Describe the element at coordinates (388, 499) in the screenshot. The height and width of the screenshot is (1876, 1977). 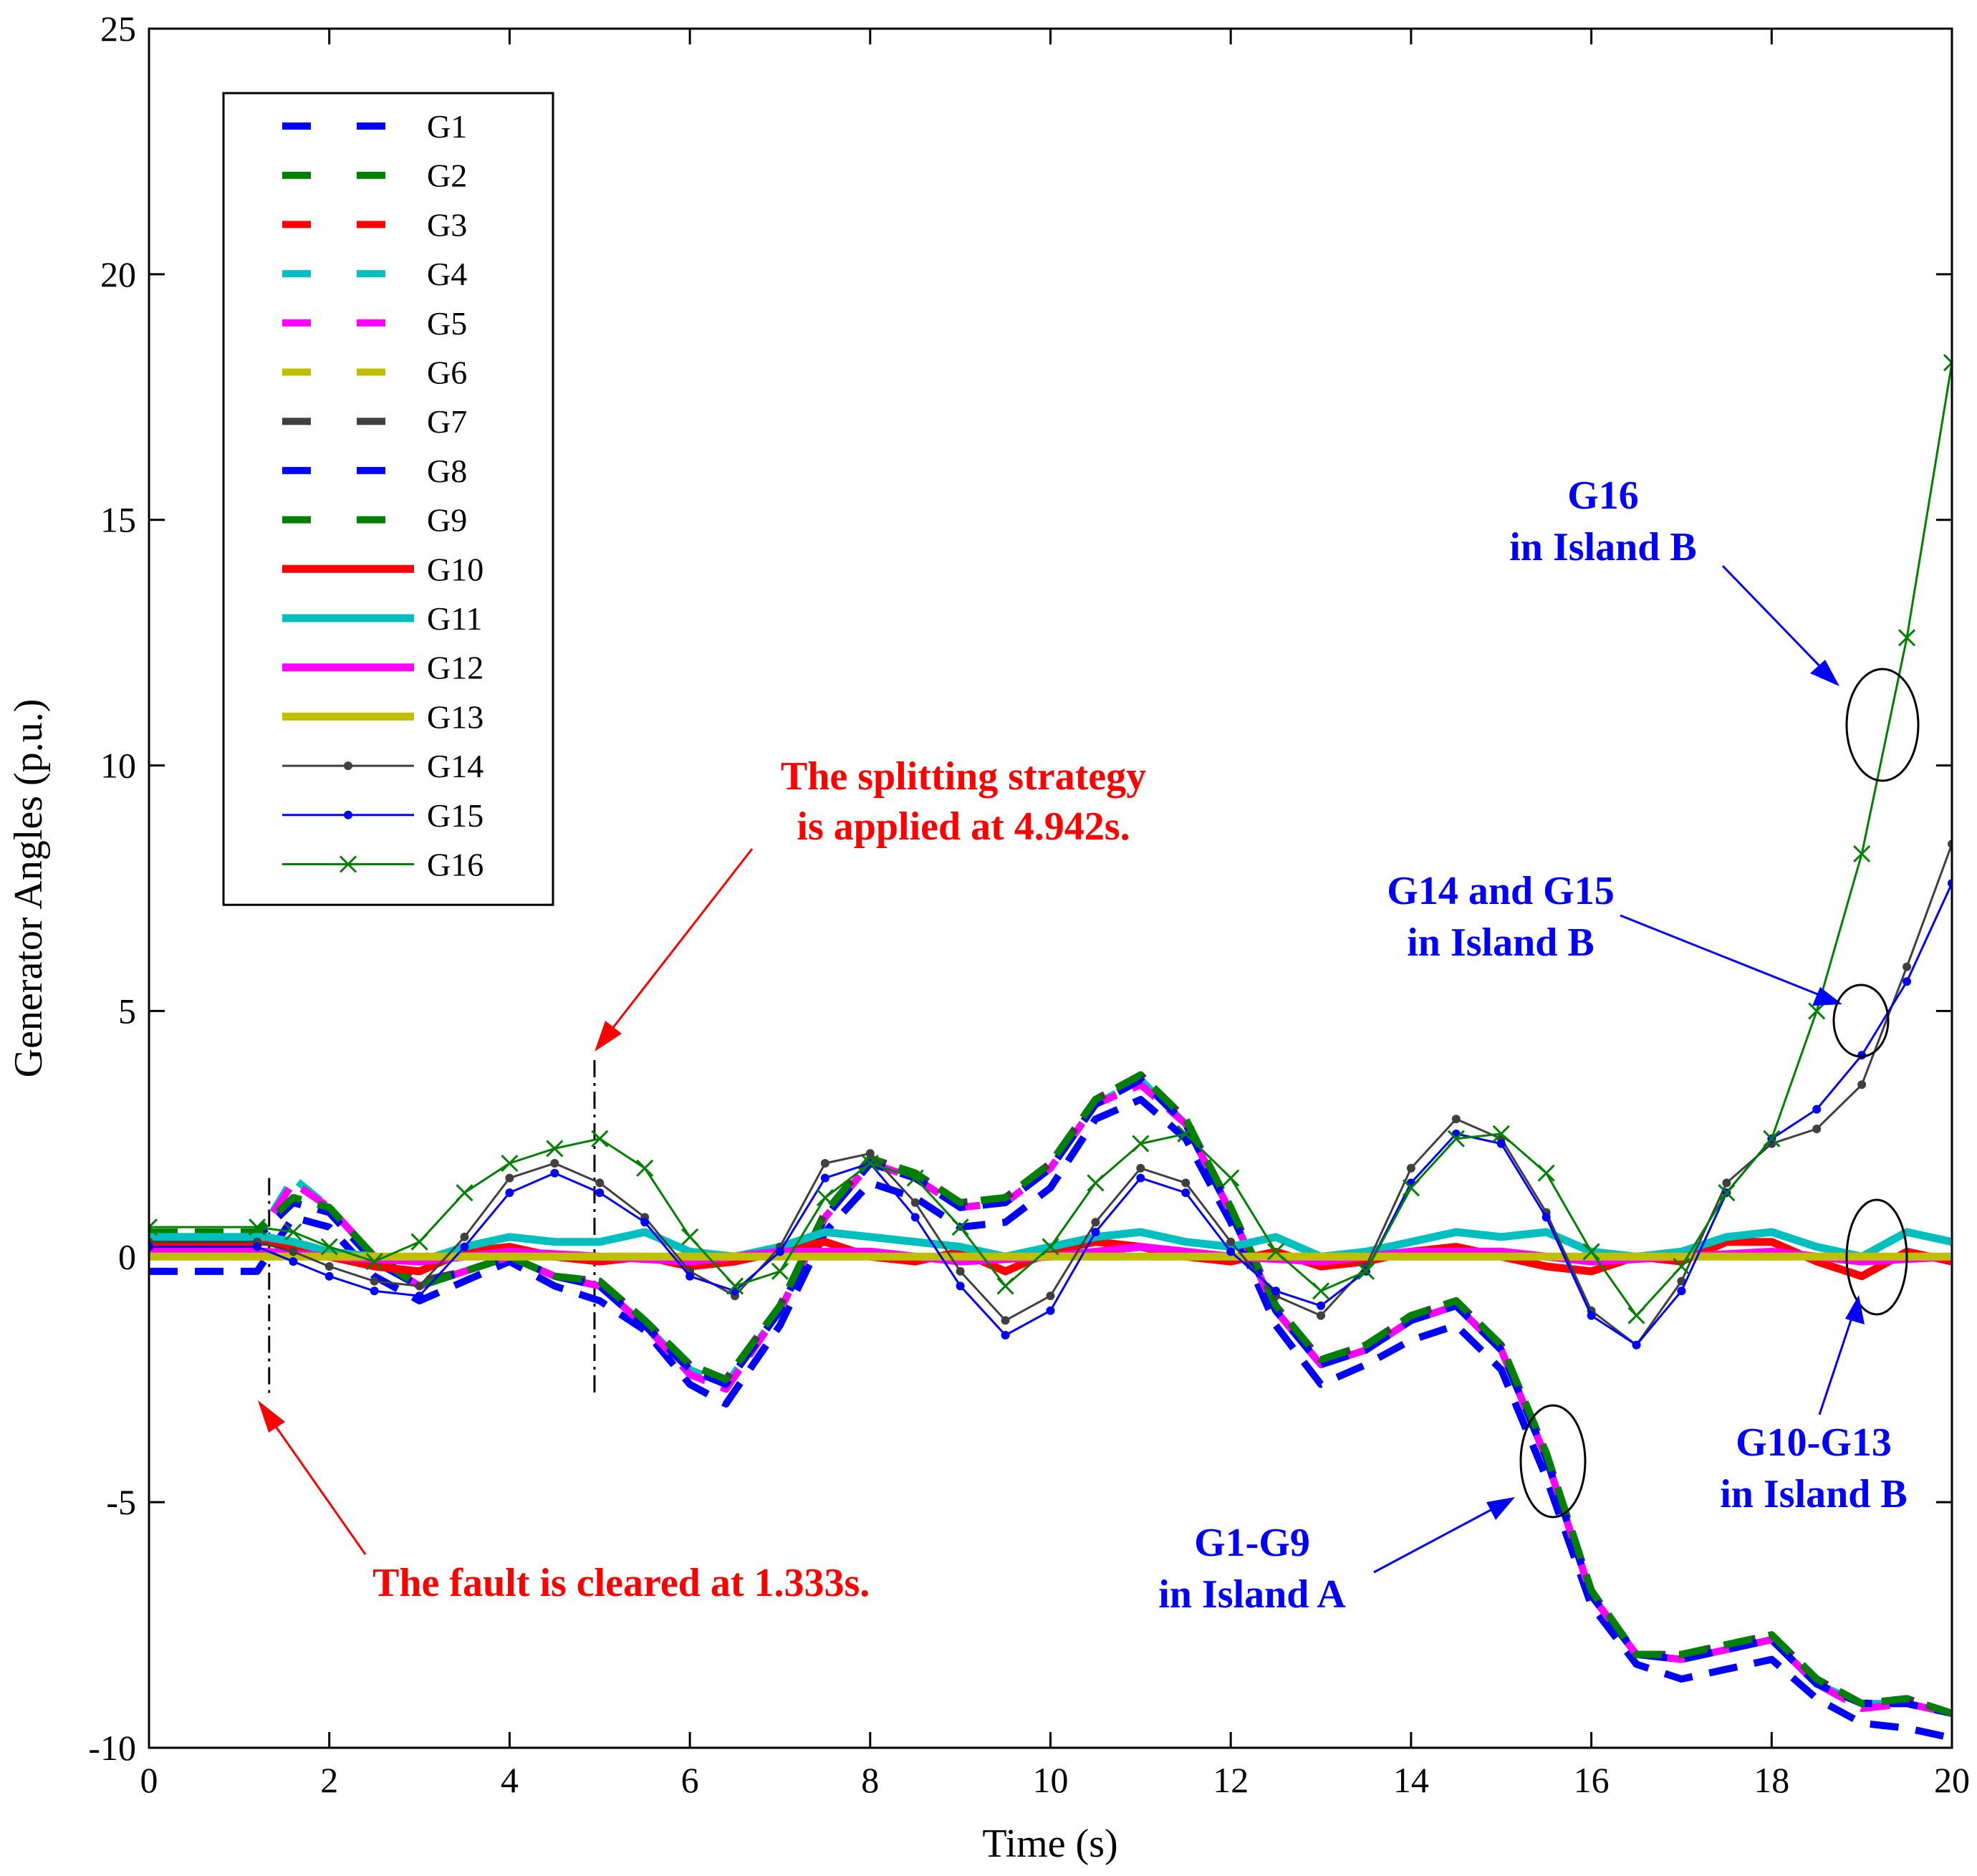
I see `legend-box` at that location.